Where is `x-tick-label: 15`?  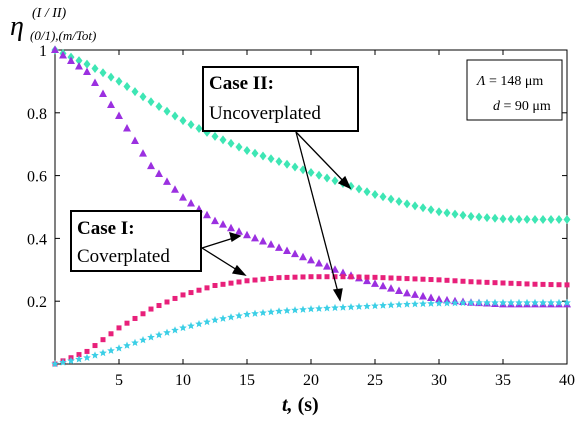 x-tick-label: 15 is located at coordinates (247, 380).